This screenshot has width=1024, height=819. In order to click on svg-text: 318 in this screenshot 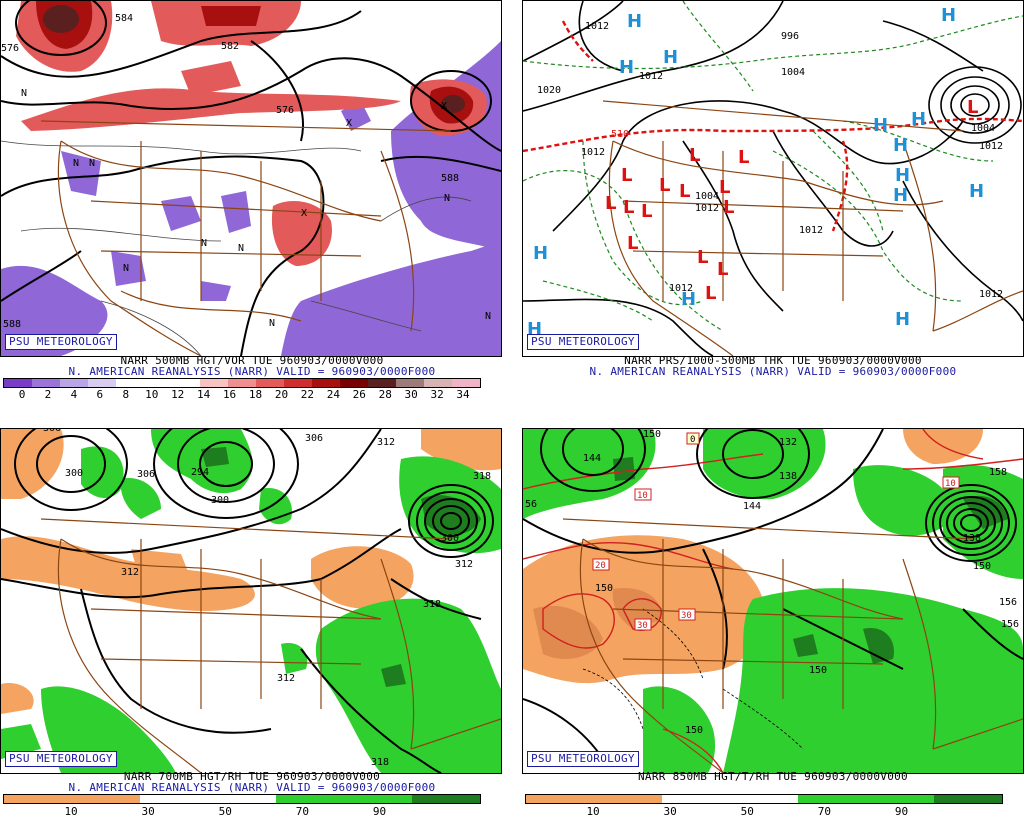, I will do `click(482, 476)`.